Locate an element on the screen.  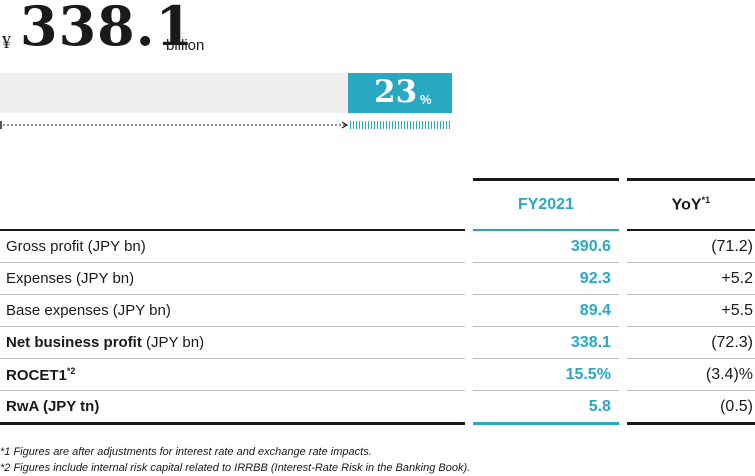
currency-symbol: ¥ is located at coordinates (6, 42).